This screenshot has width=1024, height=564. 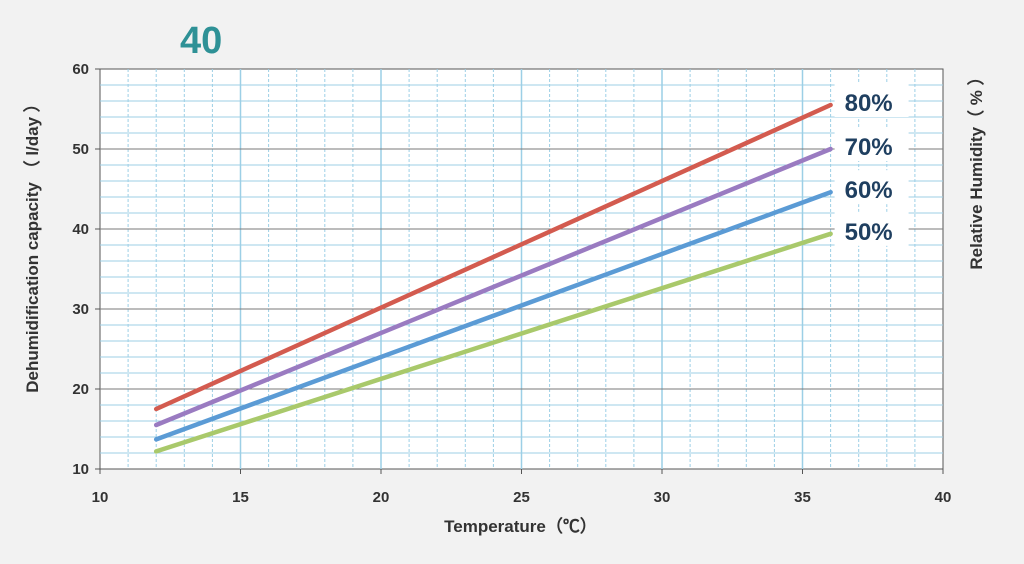 What do you see at coordinates (240, 497) in the screenshot?
I see `x-tick-label: 15` at bounding box center [240, 497].